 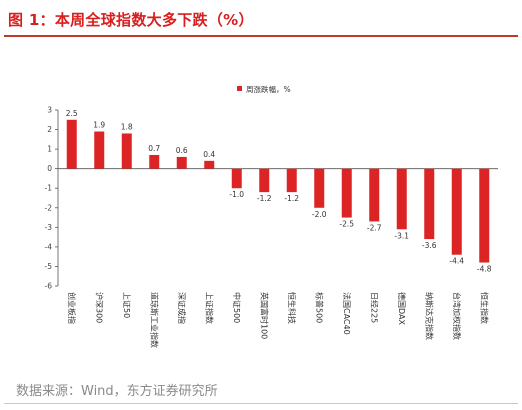 What do you see at coordinates (402, 308) in the screenshot?
I see `x-category-label: 德国DAX` at bounding box center [402, 308].